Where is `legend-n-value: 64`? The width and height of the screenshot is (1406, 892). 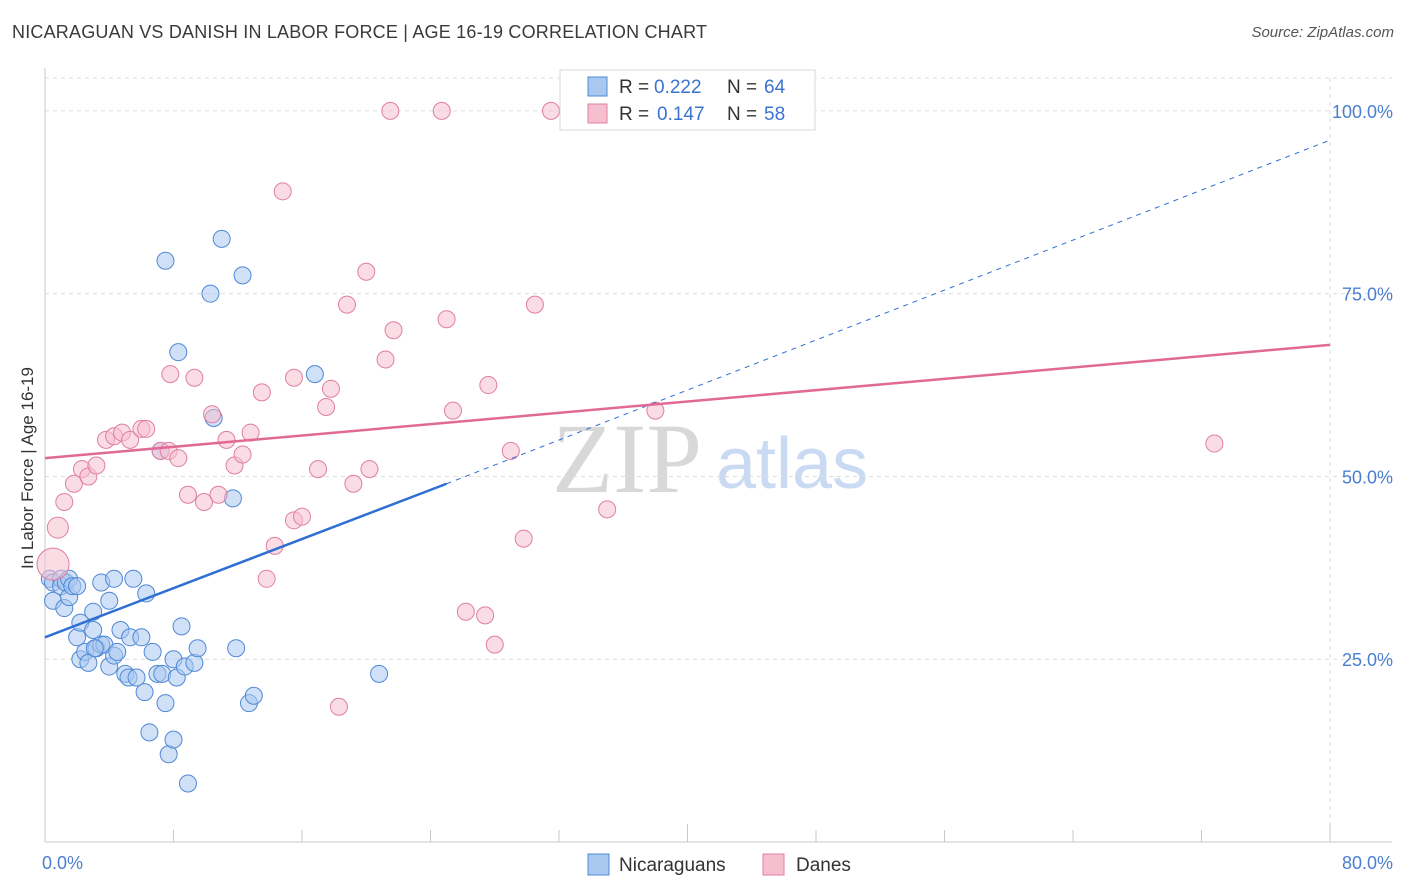
legend-n-value: 64 is located at coordinates (775, 87).